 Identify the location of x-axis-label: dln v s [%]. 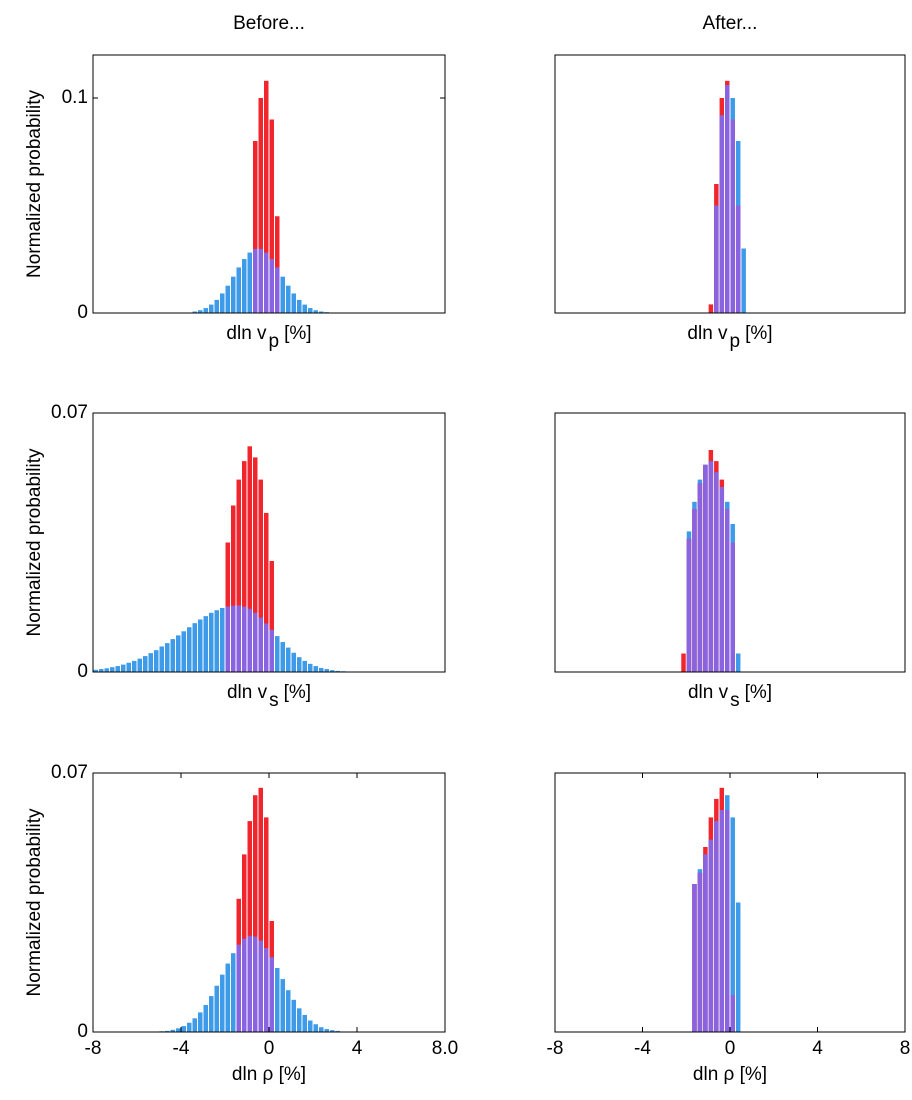
(730, 696).